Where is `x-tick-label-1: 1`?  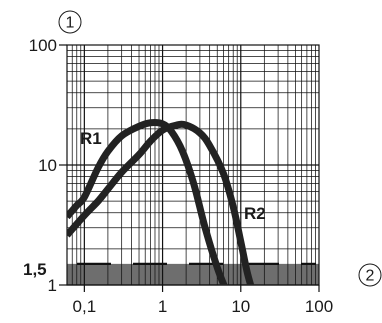 x-tick-label-1: 1 is located at coordinates (162, 306).